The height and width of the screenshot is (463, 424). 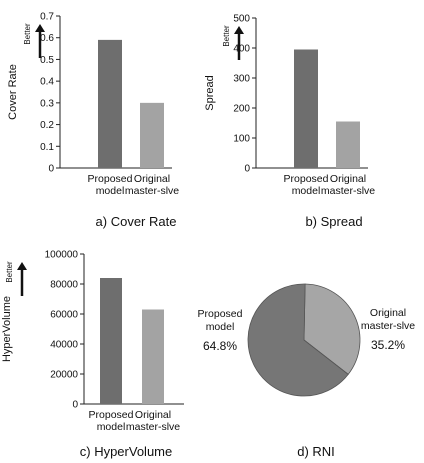 I want to click on pie-percent-original: 35.2%, so click(x=388, y=345).